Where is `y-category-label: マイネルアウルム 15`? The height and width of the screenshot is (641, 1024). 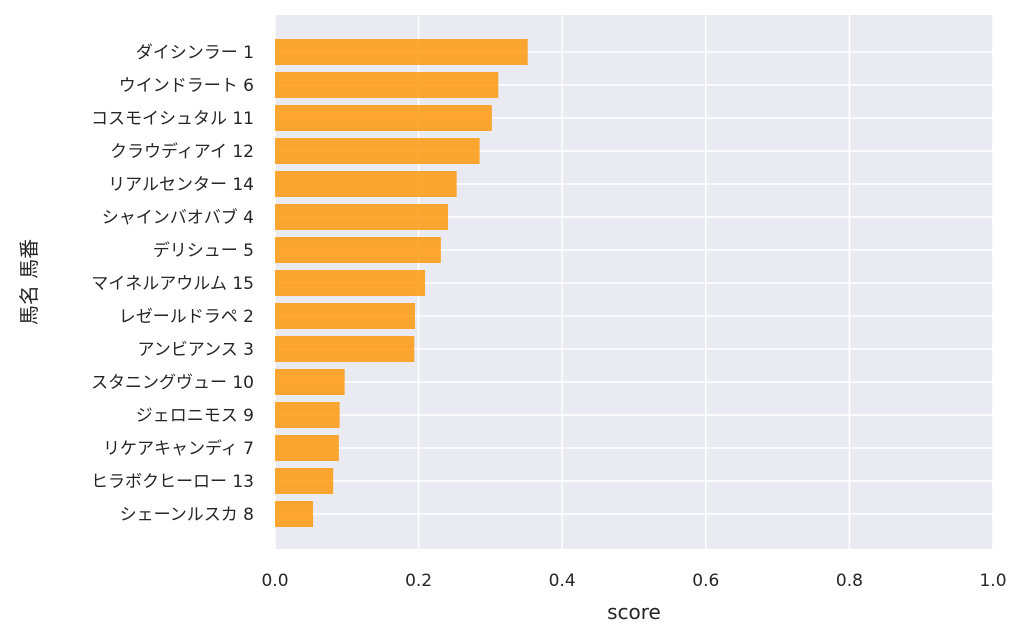
y-category-label: マイネルアウルム 15 is located at coordinates (172, 284).